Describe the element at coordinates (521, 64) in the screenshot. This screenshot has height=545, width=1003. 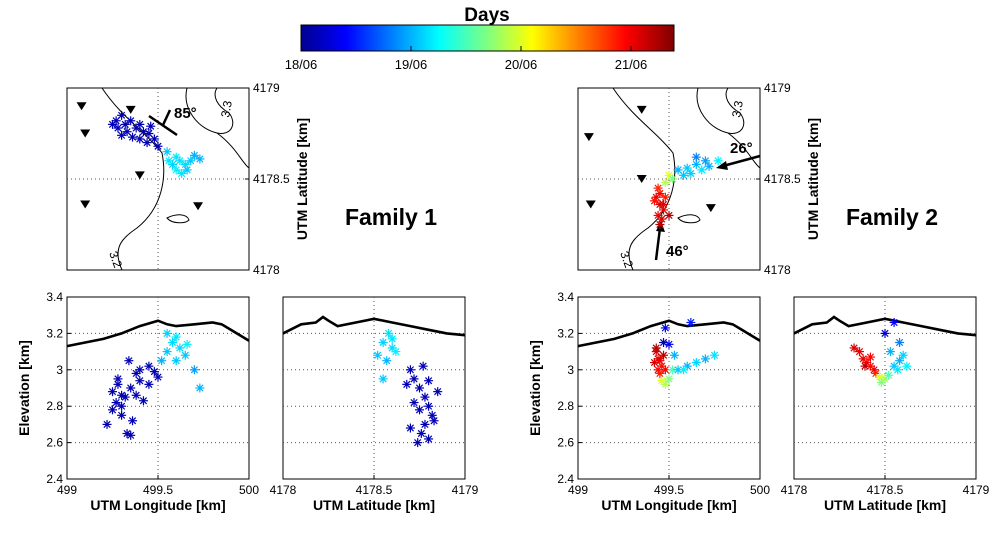
I see `colorbar-tick-label: 20/06` at that location.